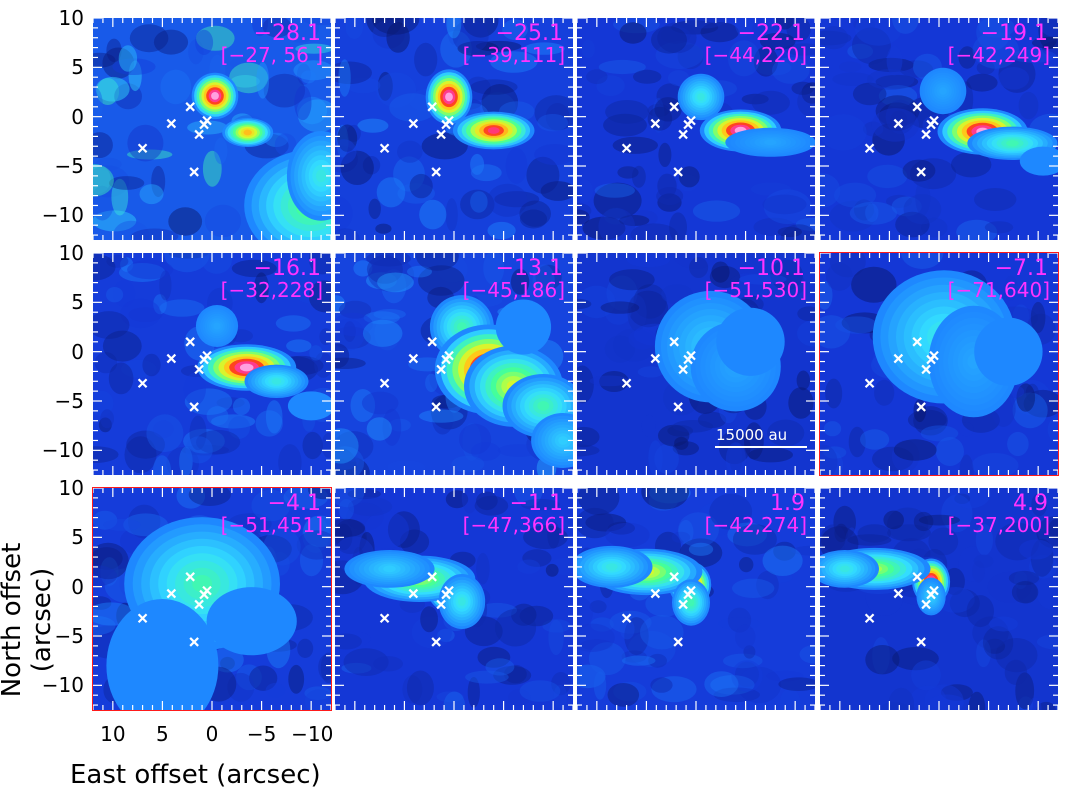  I want to click on scale-bar-label: 15000 au, so click(751, 435).